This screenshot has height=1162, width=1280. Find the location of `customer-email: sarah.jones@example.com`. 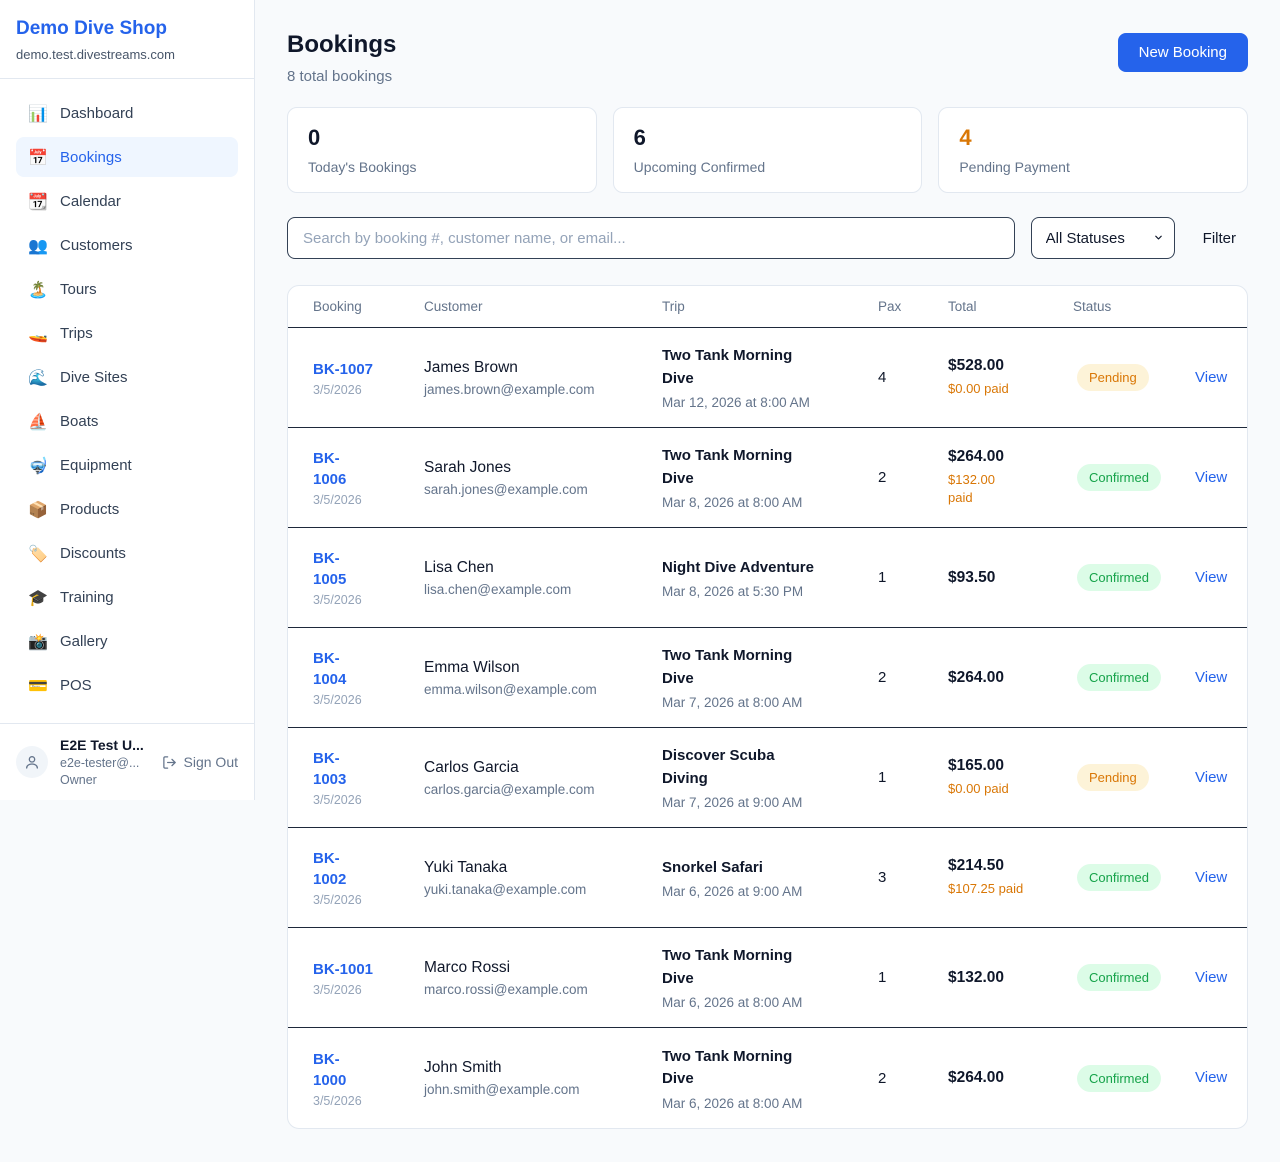

customer-email: sarah.jones@example.com is located at coordinates (506, 489).